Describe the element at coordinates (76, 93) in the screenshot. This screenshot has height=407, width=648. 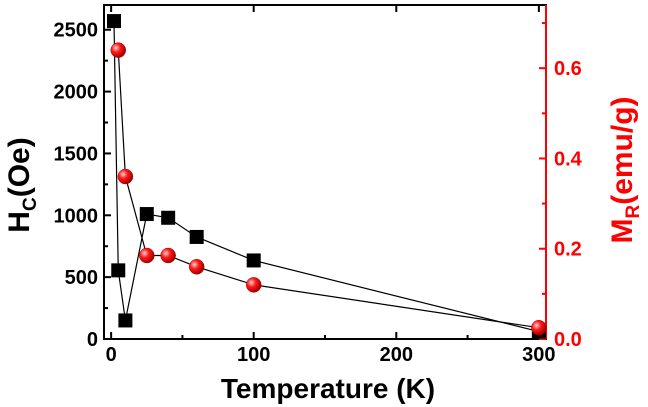
I see `y-left-tick-label-2000: 2000` at that location.